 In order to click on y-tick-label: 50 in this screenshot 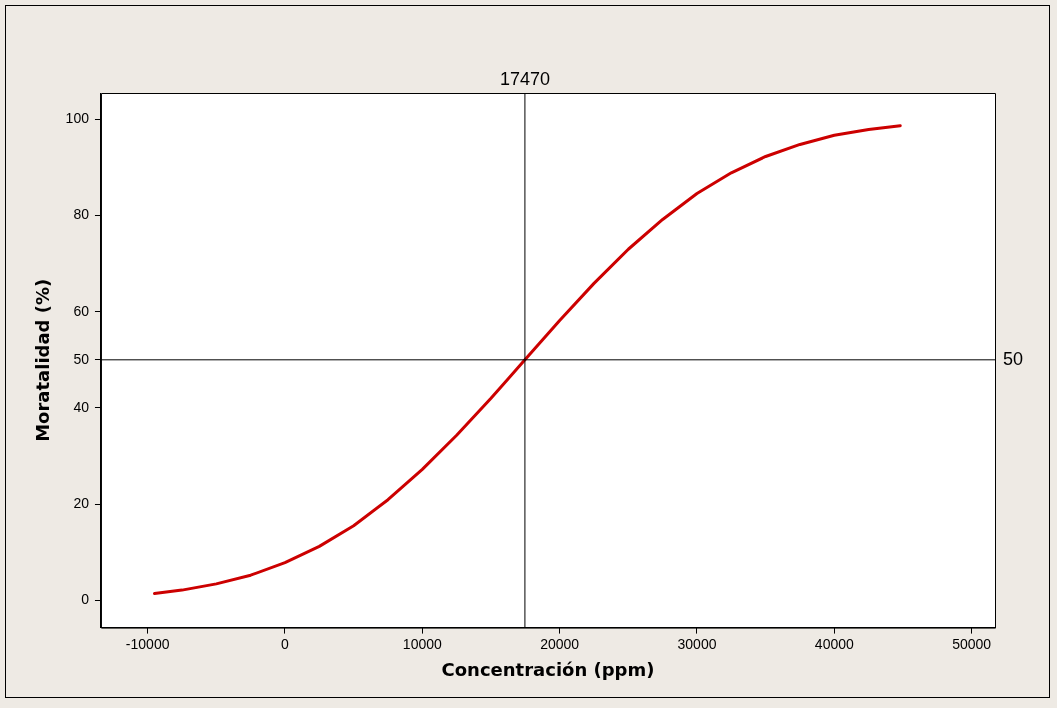, I will do `click(81, 358)`.